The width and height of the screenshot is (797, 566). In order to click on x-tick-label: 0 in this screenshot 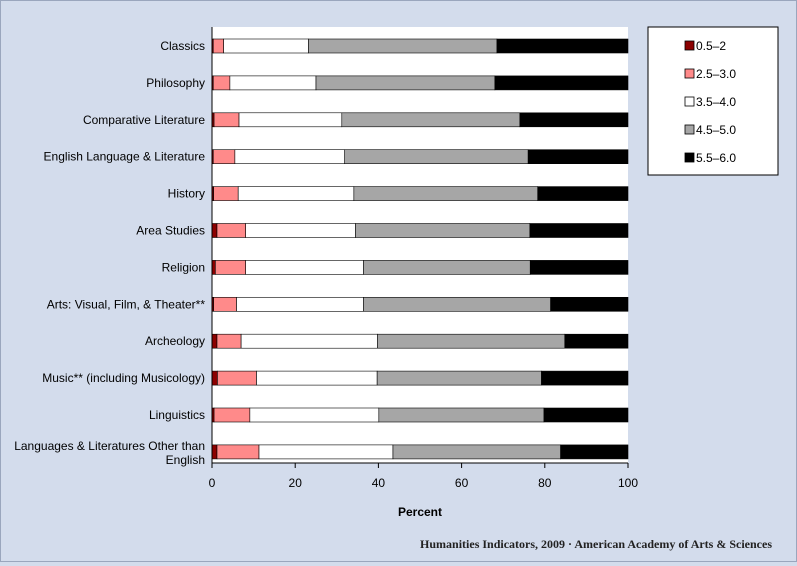, I will do `click(212, 483)`.